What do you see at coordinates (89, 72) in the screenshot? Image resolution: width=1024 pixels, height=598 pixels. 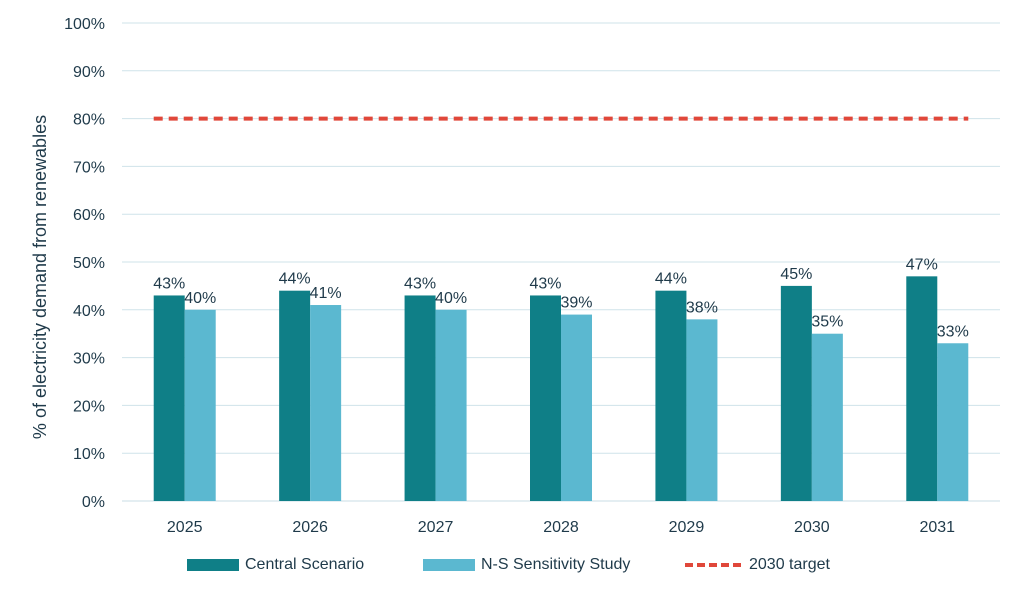 I see `y-tick-label: 90%` at bounding box center [89, 72].